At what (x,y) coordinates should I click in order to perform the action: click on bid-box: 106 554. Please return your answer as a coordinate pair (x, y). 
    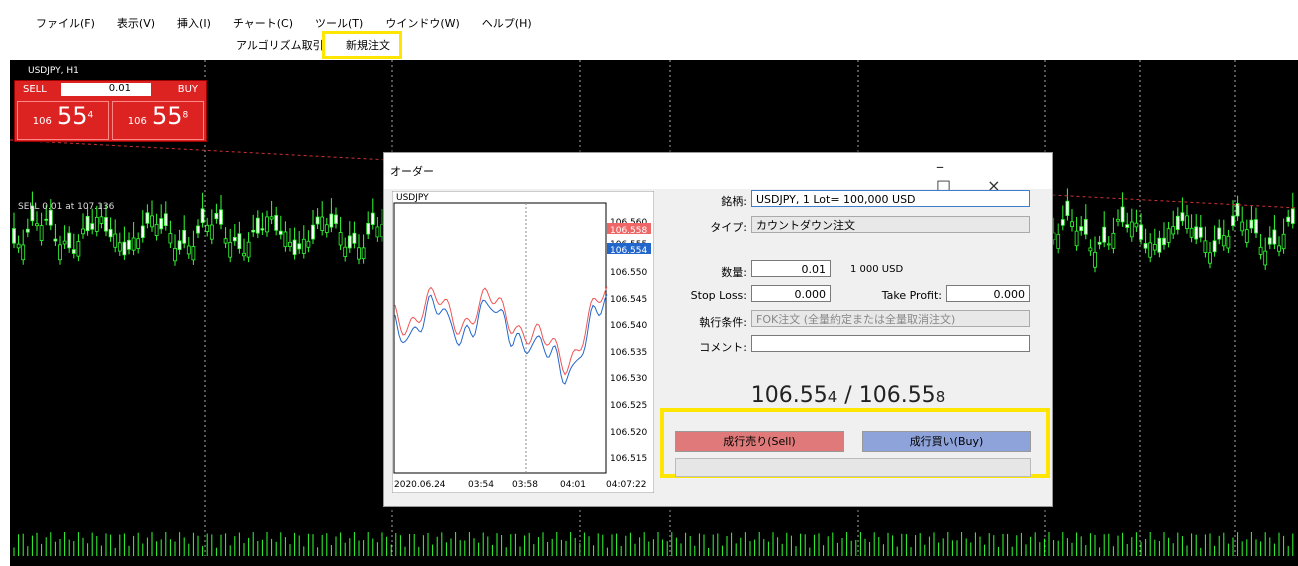
    Looking at the image, I should click on (63, 120).